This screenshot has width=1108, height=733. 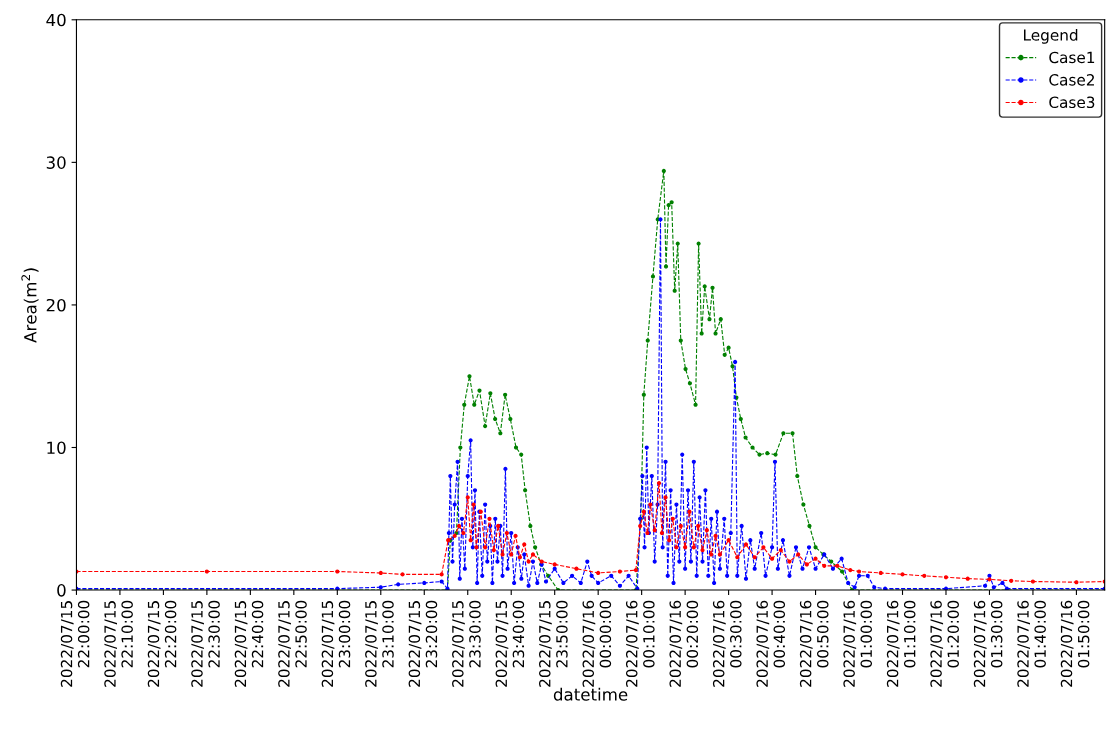 What do you see at coordinates (901, 643) in the screenshot?
I see `x-tick-label: 2022/07/16 01:10:00` at bounding box center [901, 643].